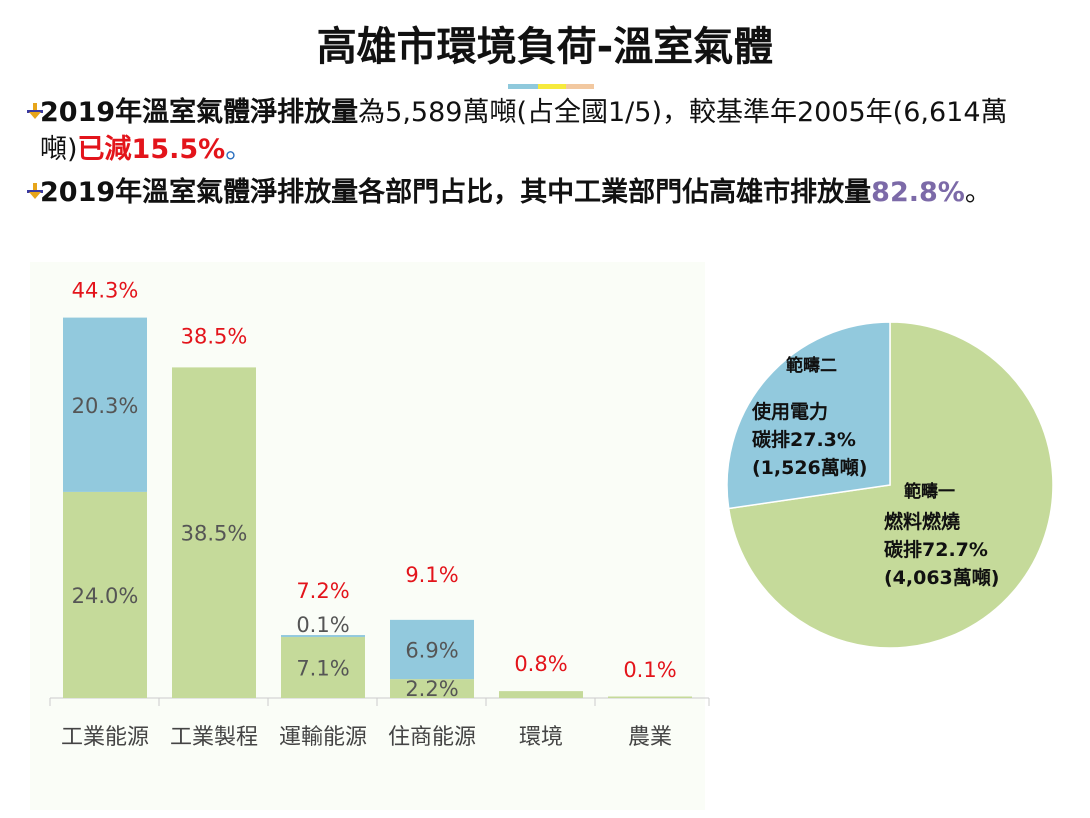 This screenshot has width=1090, height=818. I want to click on title-underline-yellow, so click(552, 86).